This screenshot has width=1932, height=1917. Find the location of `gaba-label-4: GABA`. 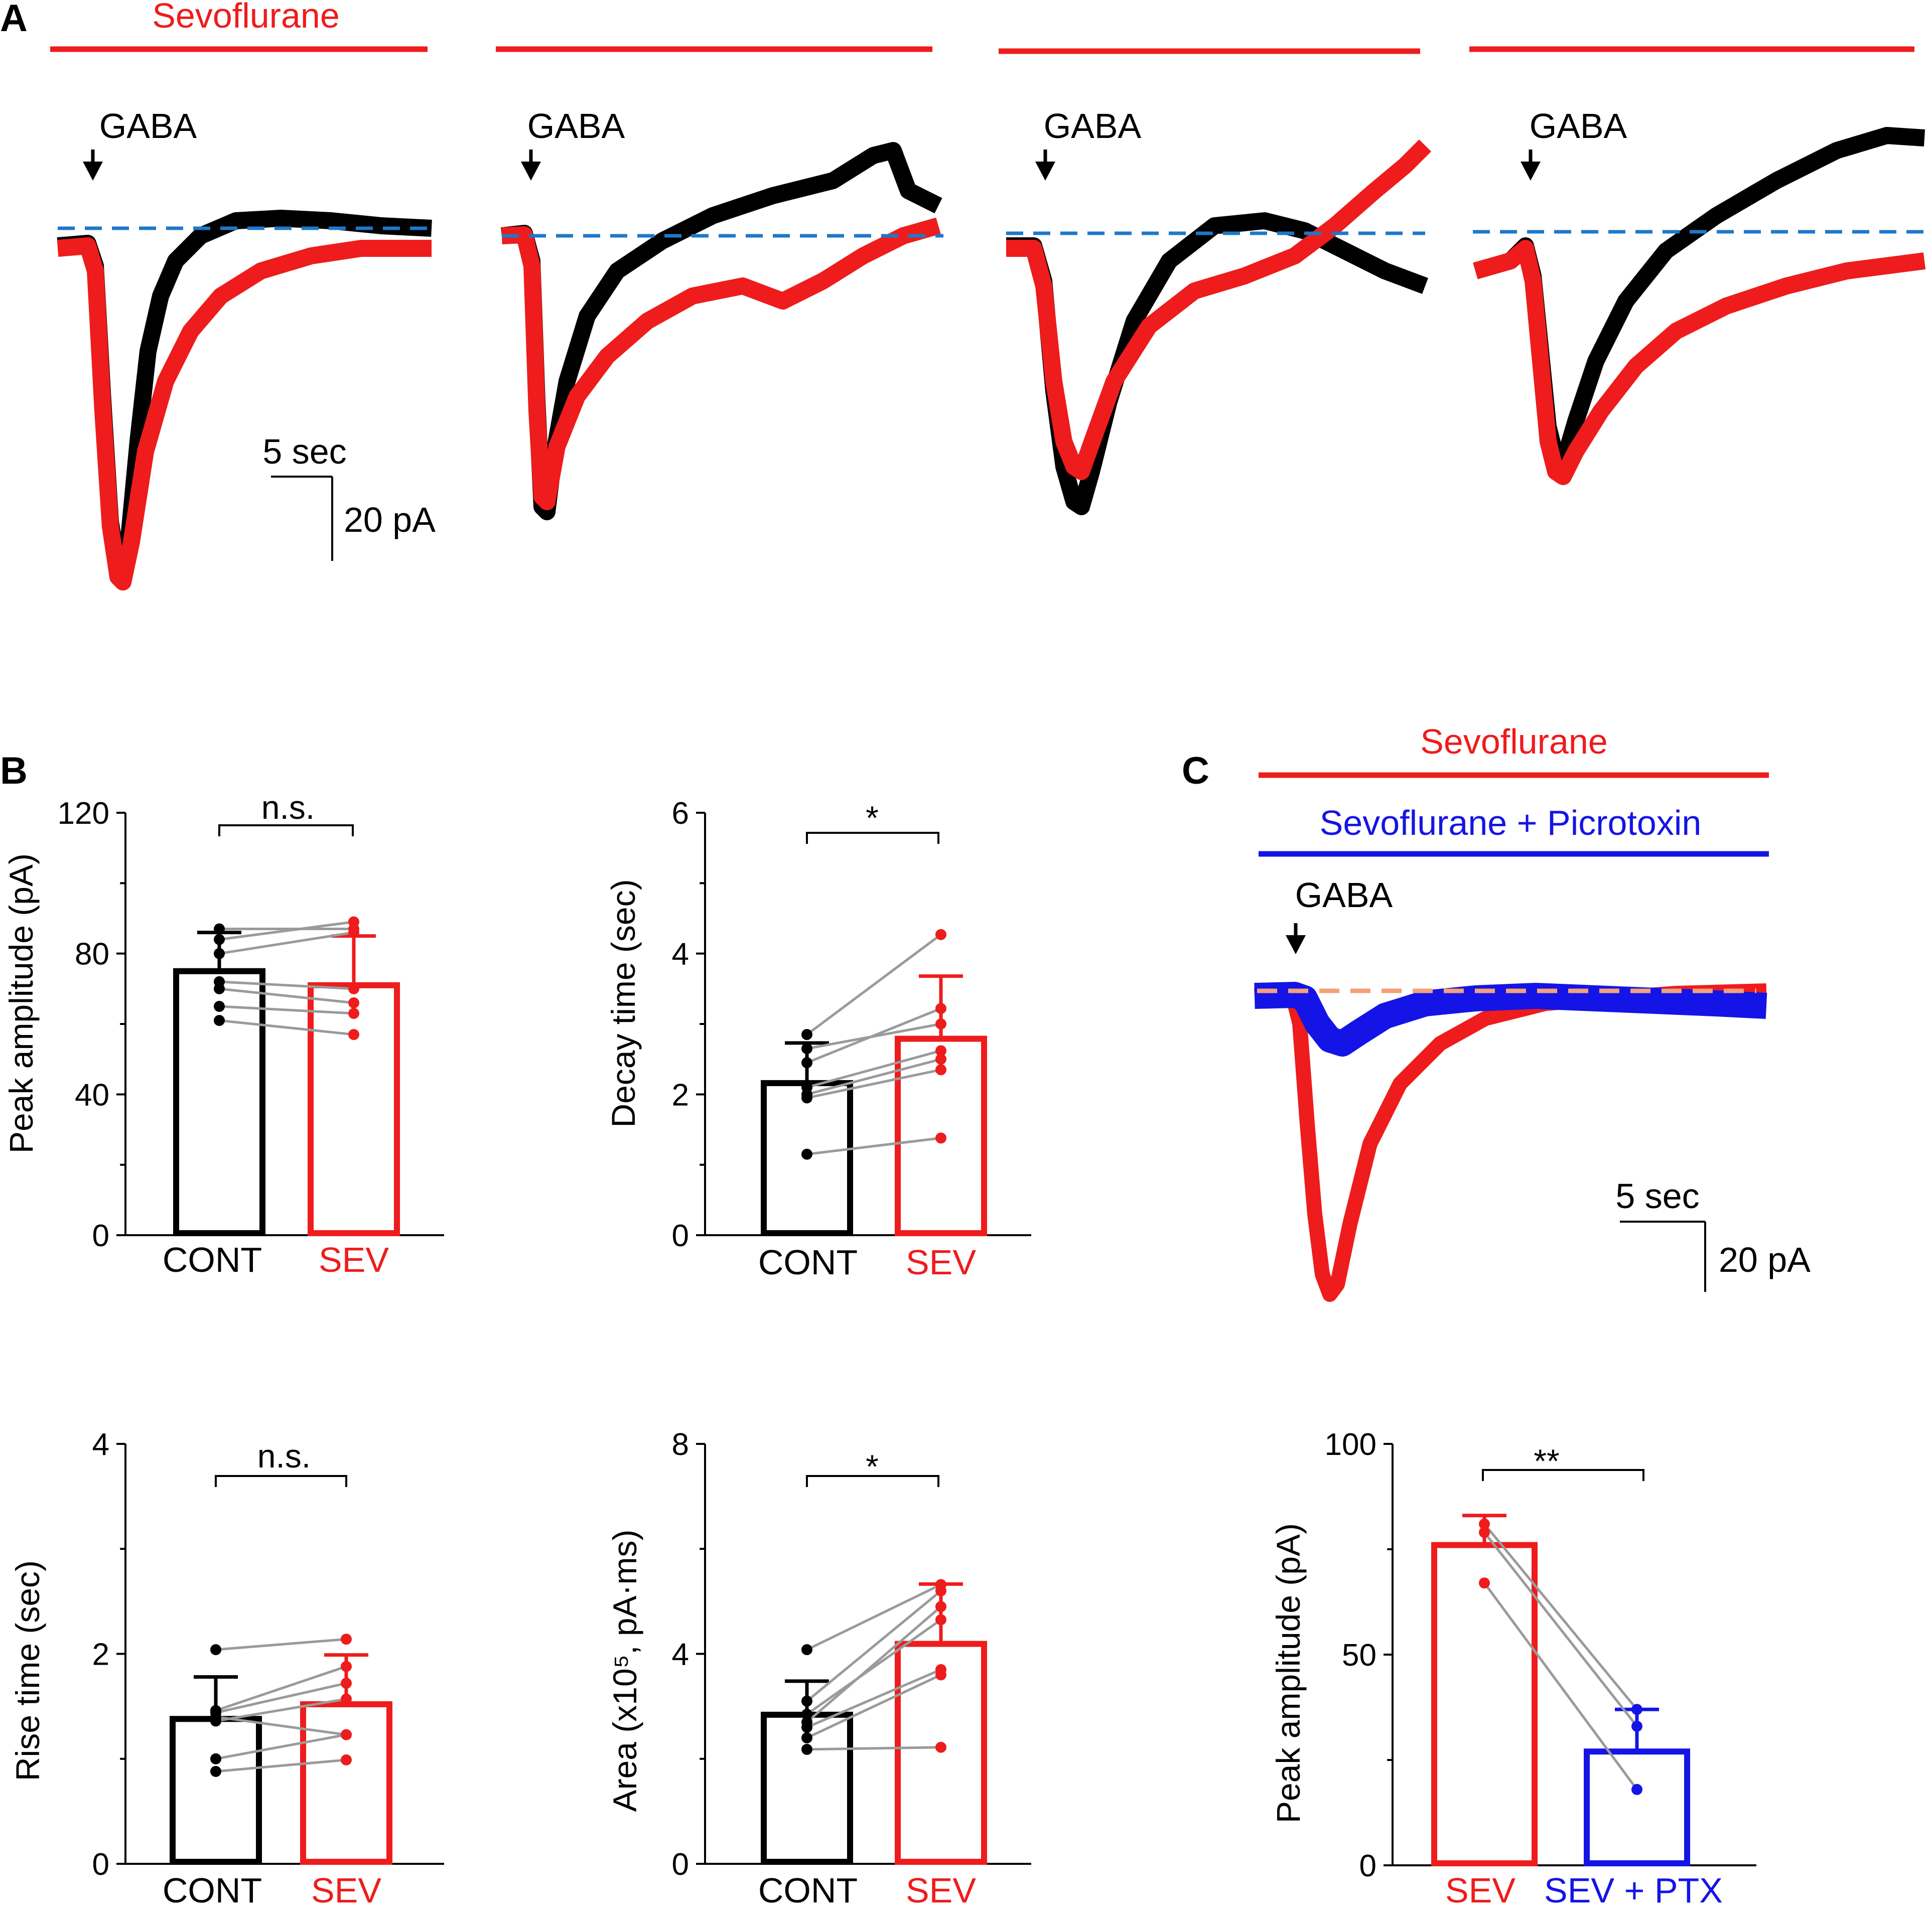

gaba-label-4: GABA is located at coordinates (1578, 125).